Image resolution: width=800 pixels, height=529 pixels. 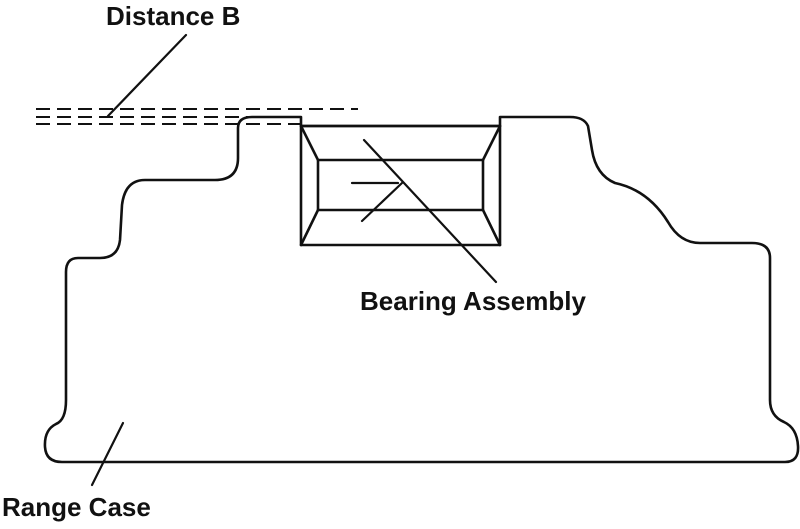 What do you see at coordinates (473, 301) in the screenshot?
I see `bearing-assembly-label: Bearing Assembly` at bounding box center [473, 301].